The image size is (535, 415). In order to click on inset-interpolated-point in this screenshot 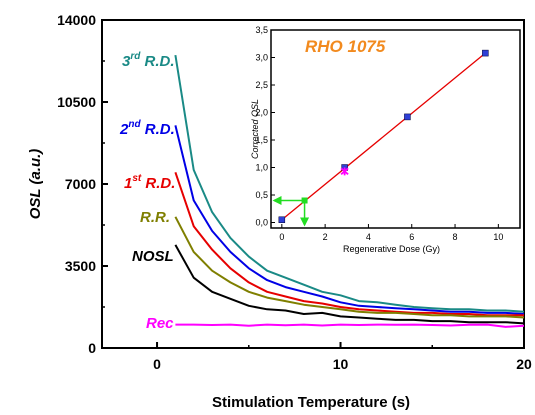, I will do `click(304, 200)`.